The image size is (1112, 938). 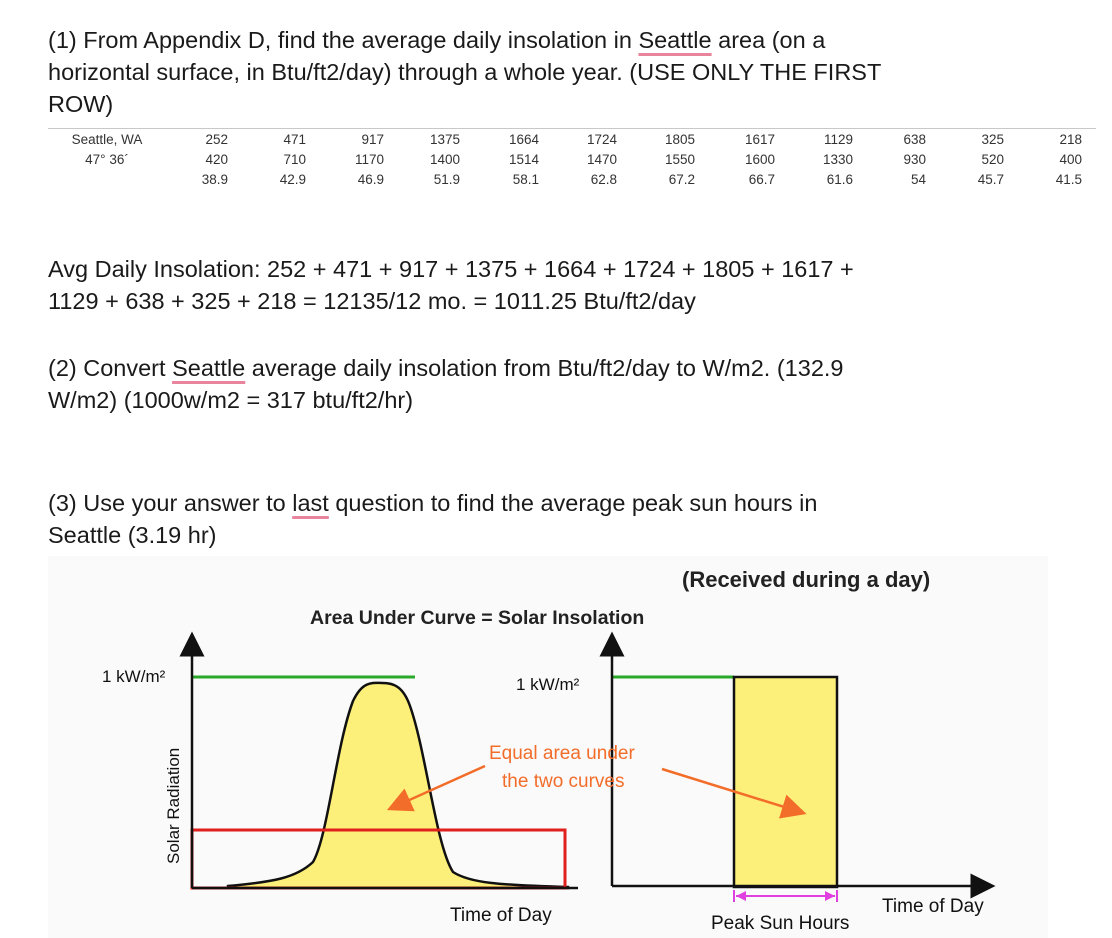 I want to click on table-cell: 67.2, so click(x=681, y=179).